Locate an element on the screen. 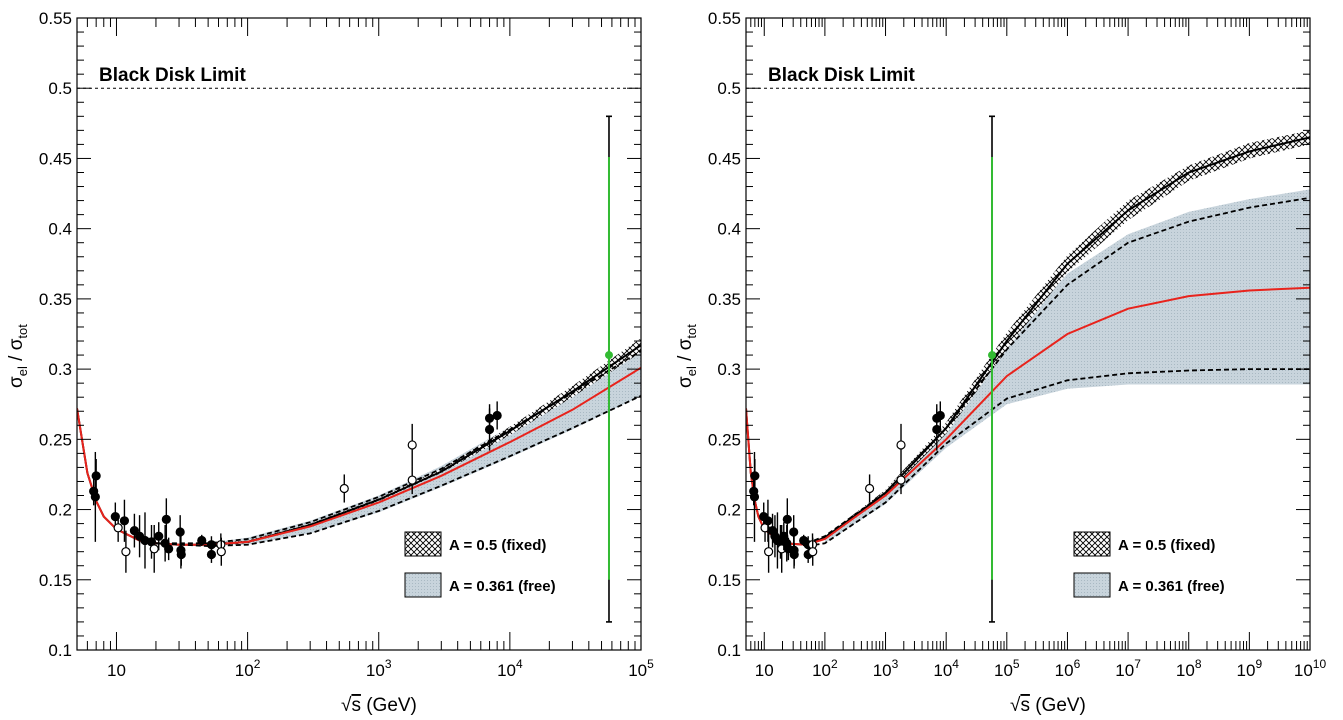 This screenshot has height=720, width=1343. free-fit-band is located at coordinates (424, 448).